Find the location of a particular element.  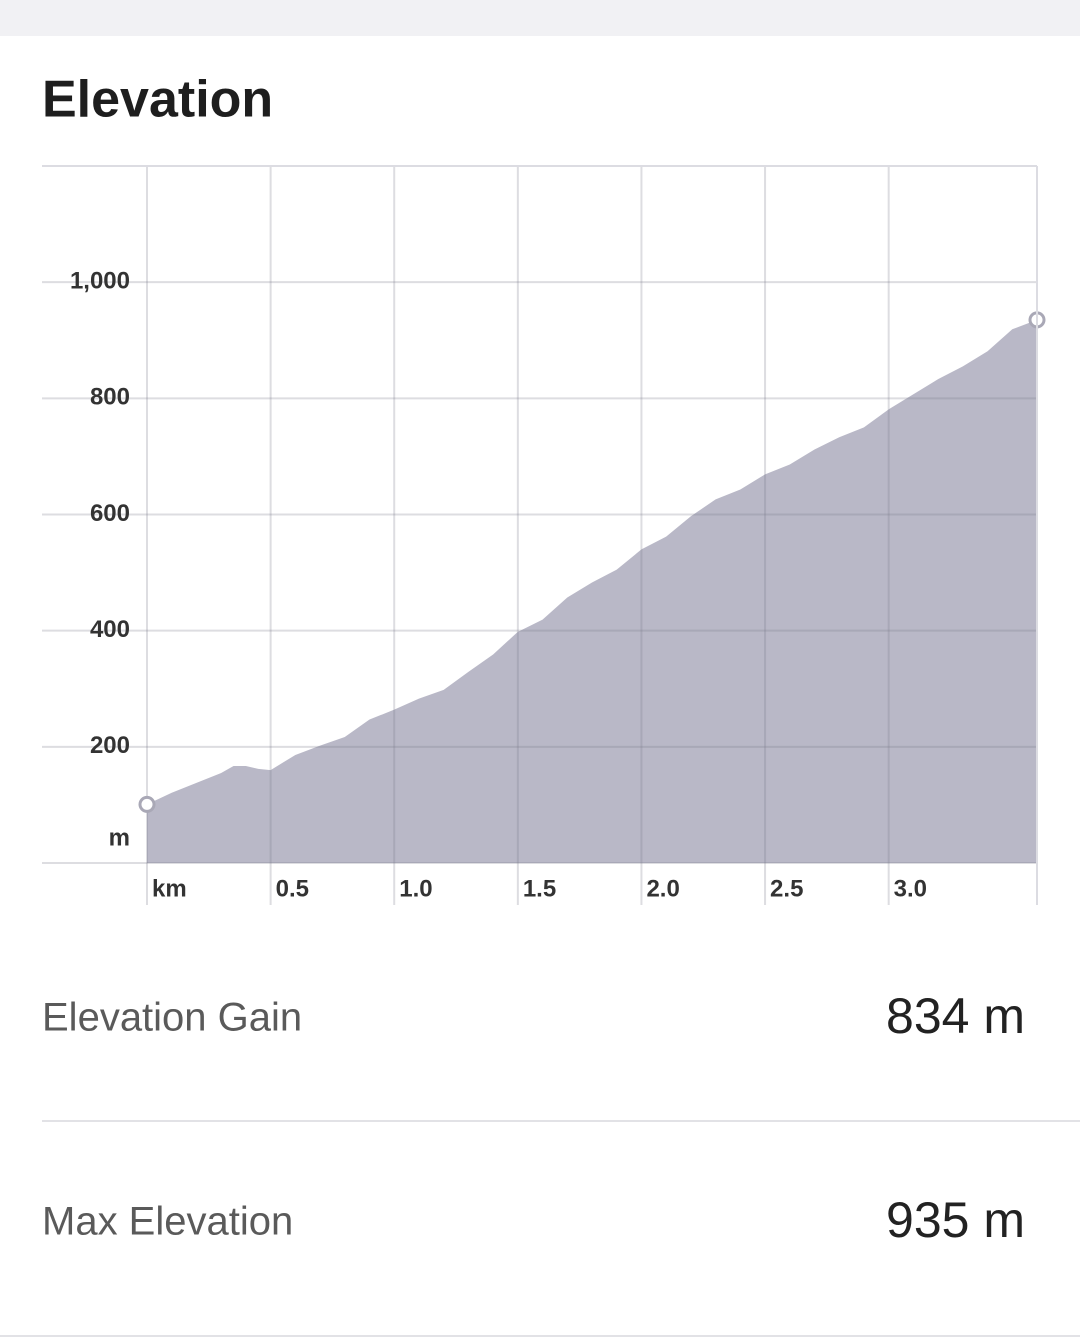

x-tick-label: 3.0 is located at coordinates (910, 888).